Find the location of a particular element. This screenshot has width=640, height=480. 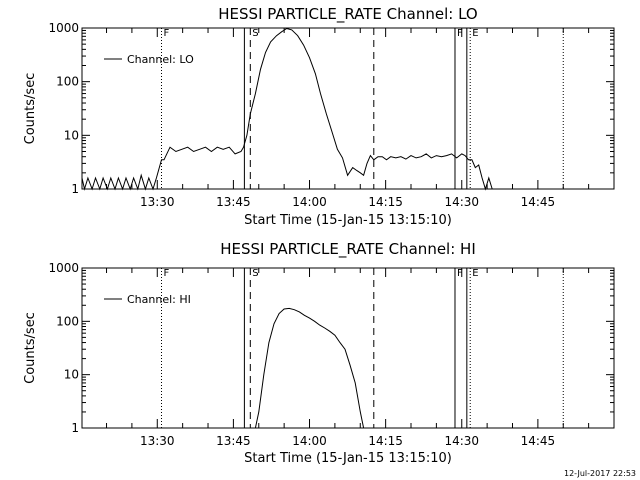

footer-timestamp: 12-Jul-2017 22:53 is located at coordinates (600, 473).